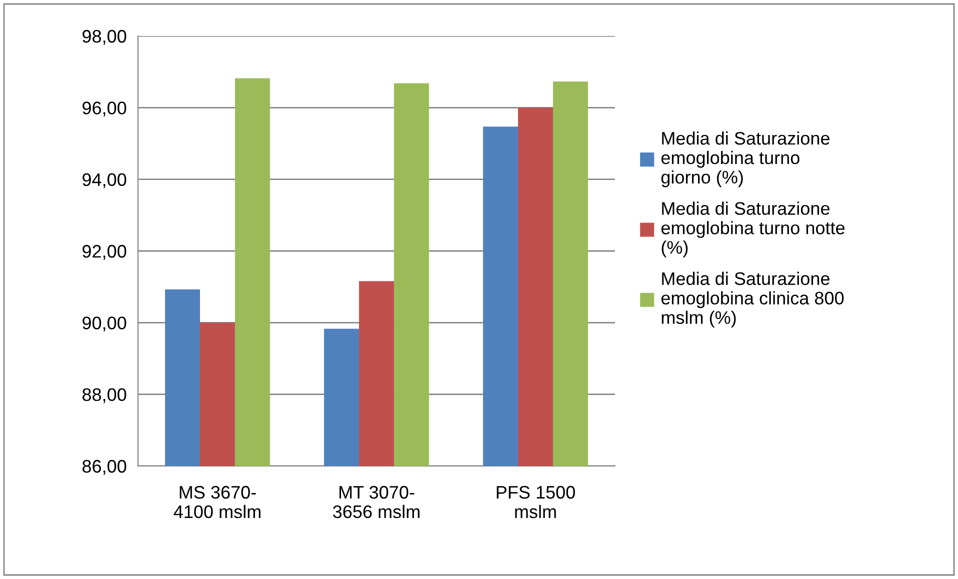 This screenshot has width=958, height=579. I want to click on legend-label: Media di Saturazione emoglobina turno giorno (%), so click(745, 159).